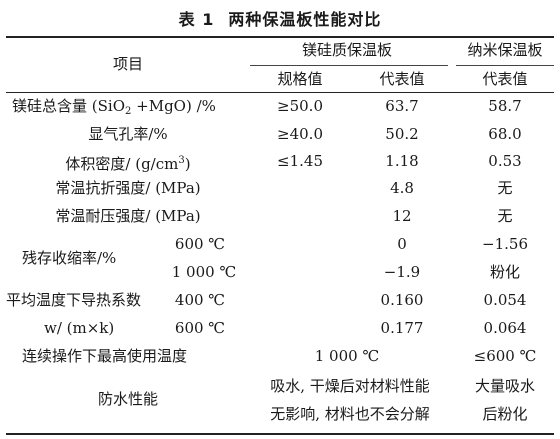  What do you see at coordinates (280, 37) in the screenshot?
I see `top-rule` at bounding box center [280, 37].